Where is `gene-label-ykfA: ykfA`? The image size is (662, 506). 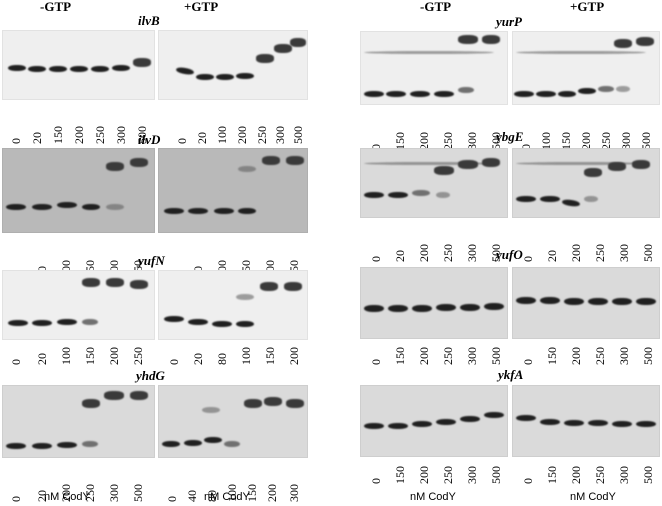
gene-label-ykfA: ykfA is located at coordinates (511, 374).